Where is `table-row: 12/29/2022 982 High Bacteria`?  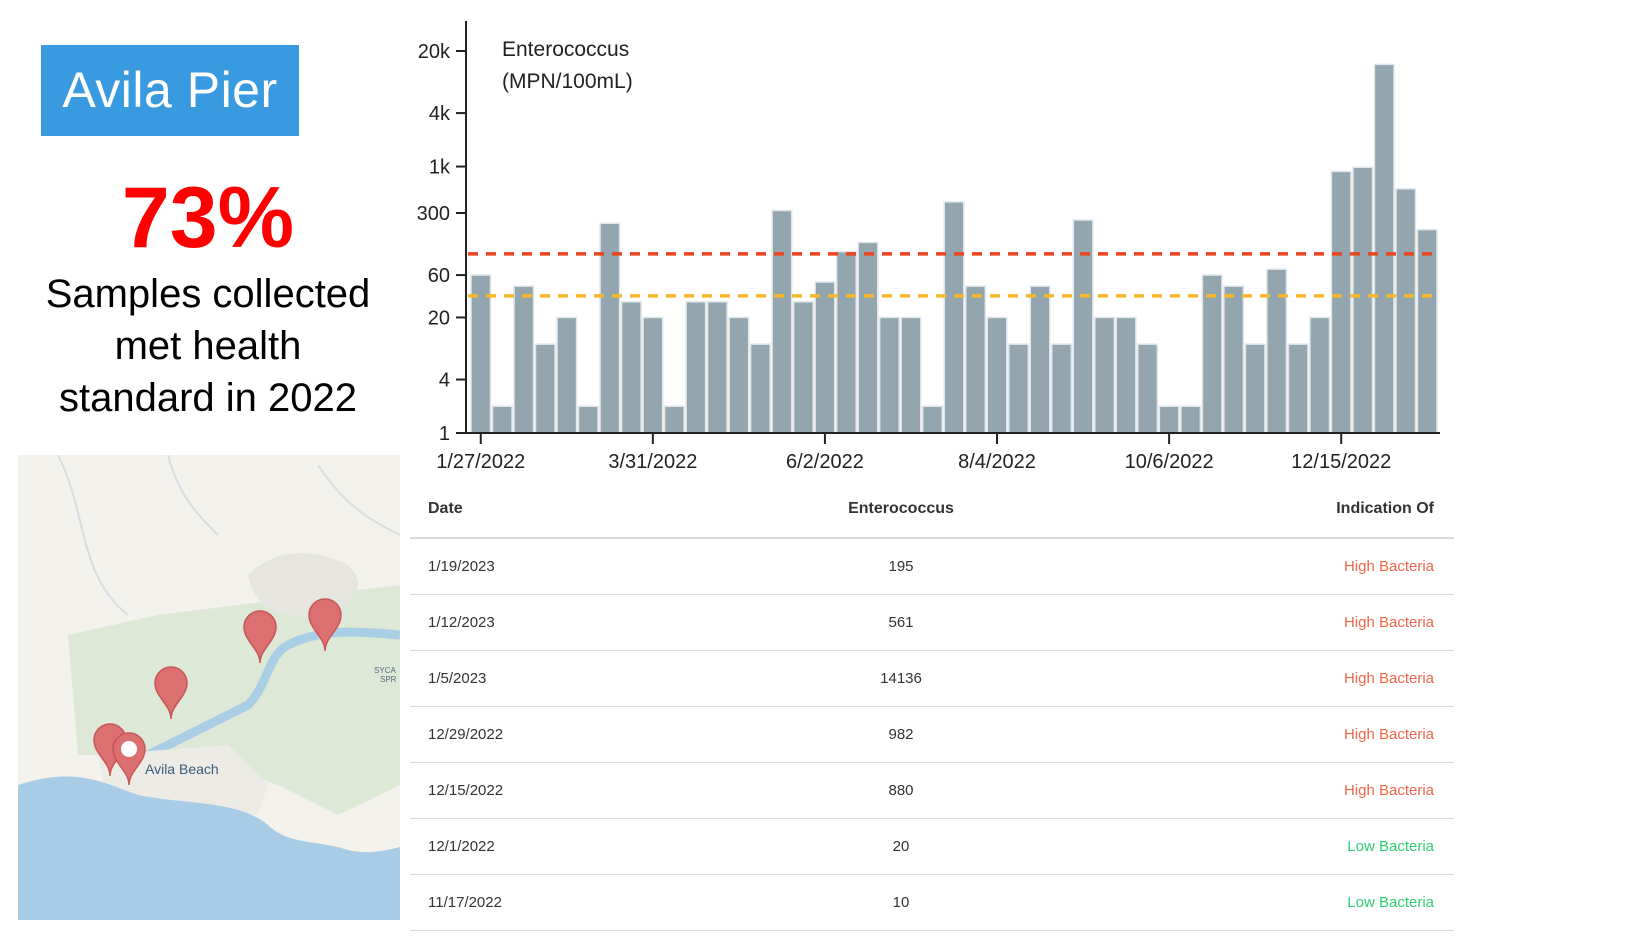 table-row: 12/29/2022 982 High Bacteria is located at coordinates (932, 735).